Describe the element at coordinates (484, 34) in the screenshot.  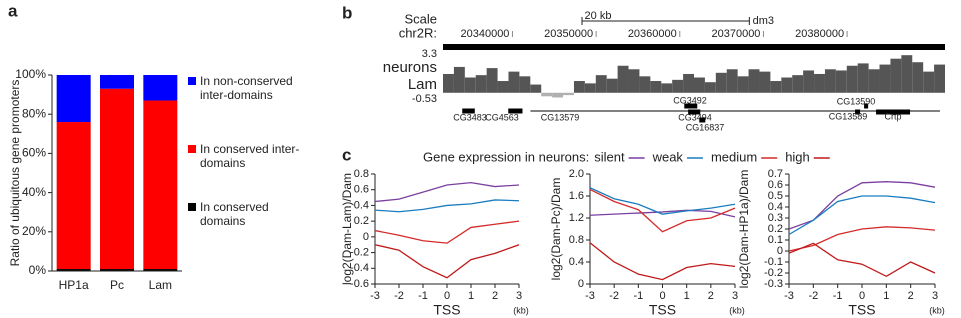
I see `x-tick-label: 20340000` at that location.